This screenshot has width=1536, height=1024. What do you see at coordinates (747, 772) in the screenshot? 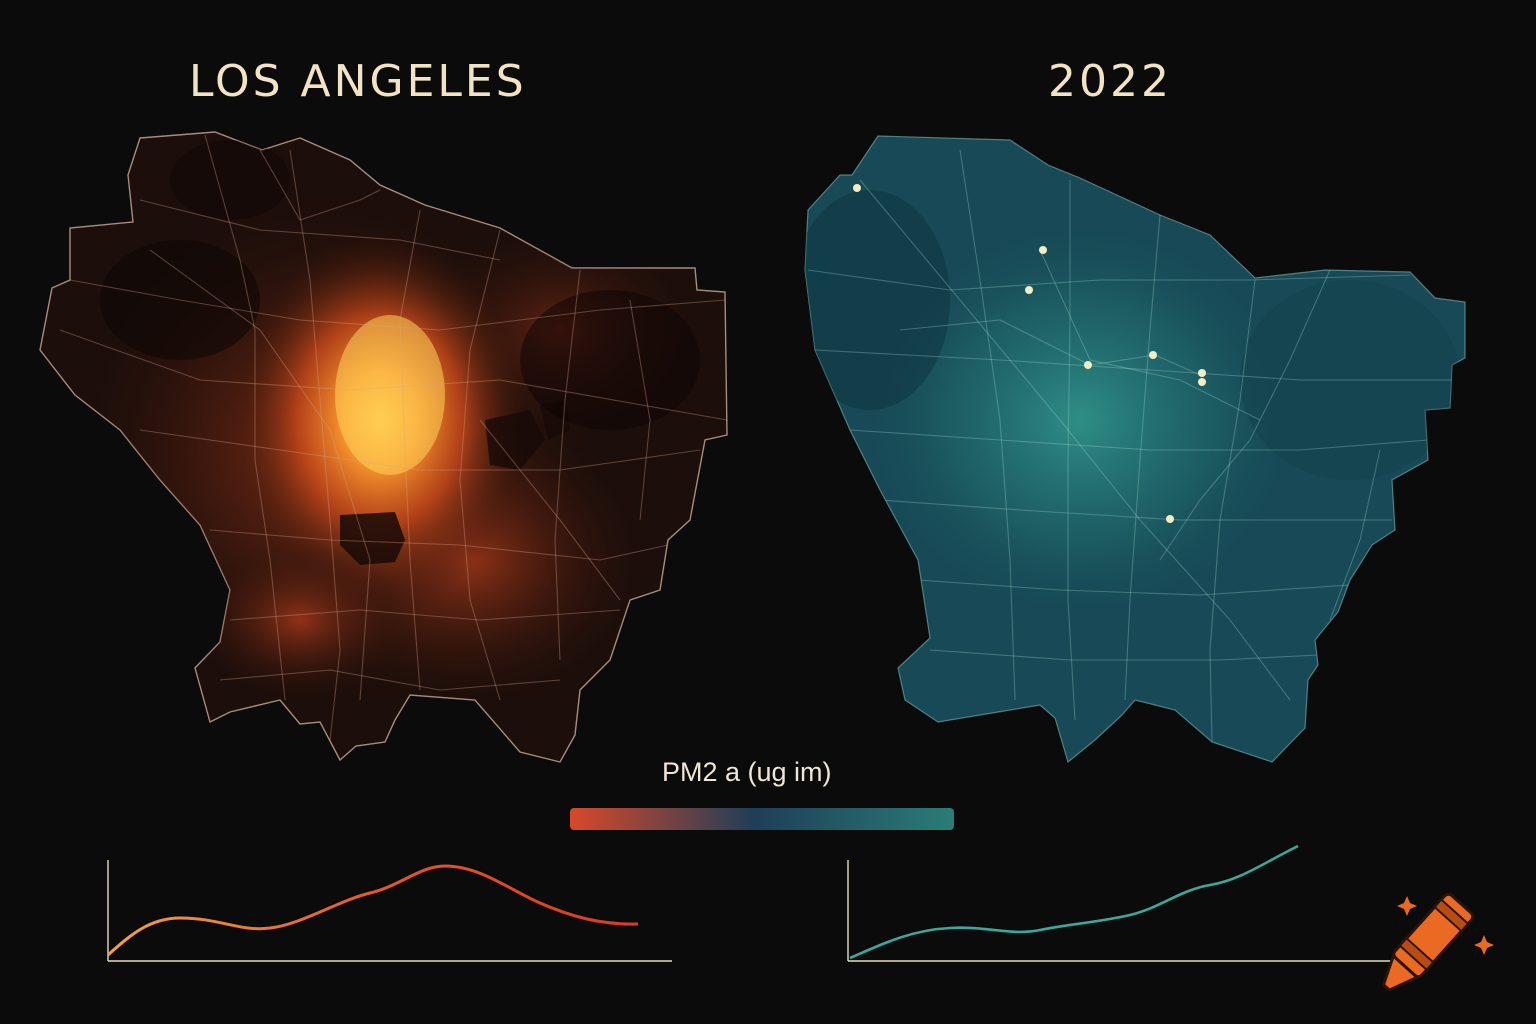
I see `legend-label: PM2 a (ug im)` at bounding box center [747, 772].